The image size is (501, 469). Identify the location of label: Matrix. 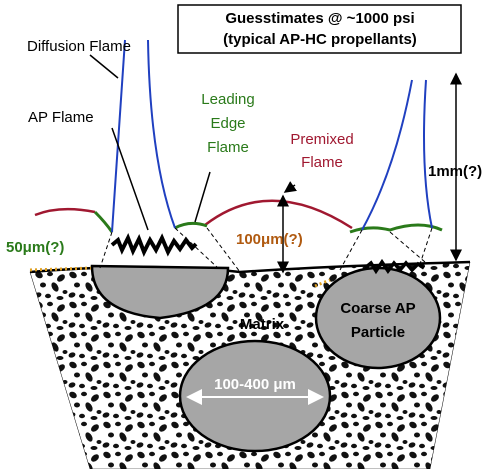
(262, 324).